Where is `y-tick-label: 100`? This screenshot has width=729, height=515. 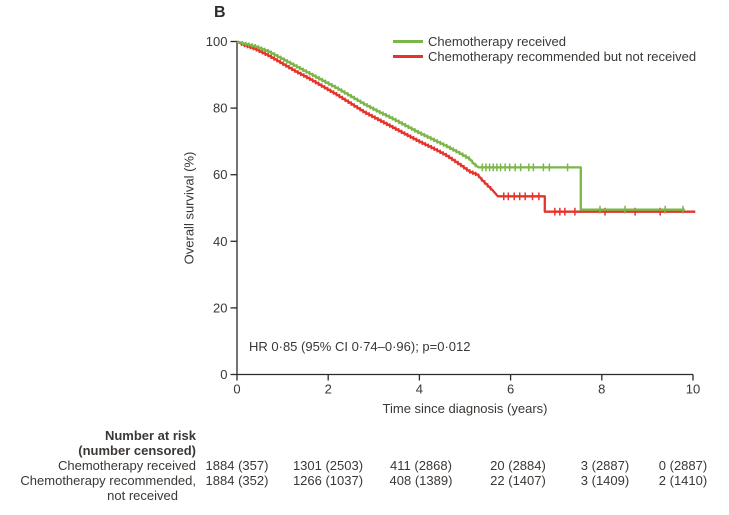
y-tick-label: 100 is located at coordinates (217, 41).